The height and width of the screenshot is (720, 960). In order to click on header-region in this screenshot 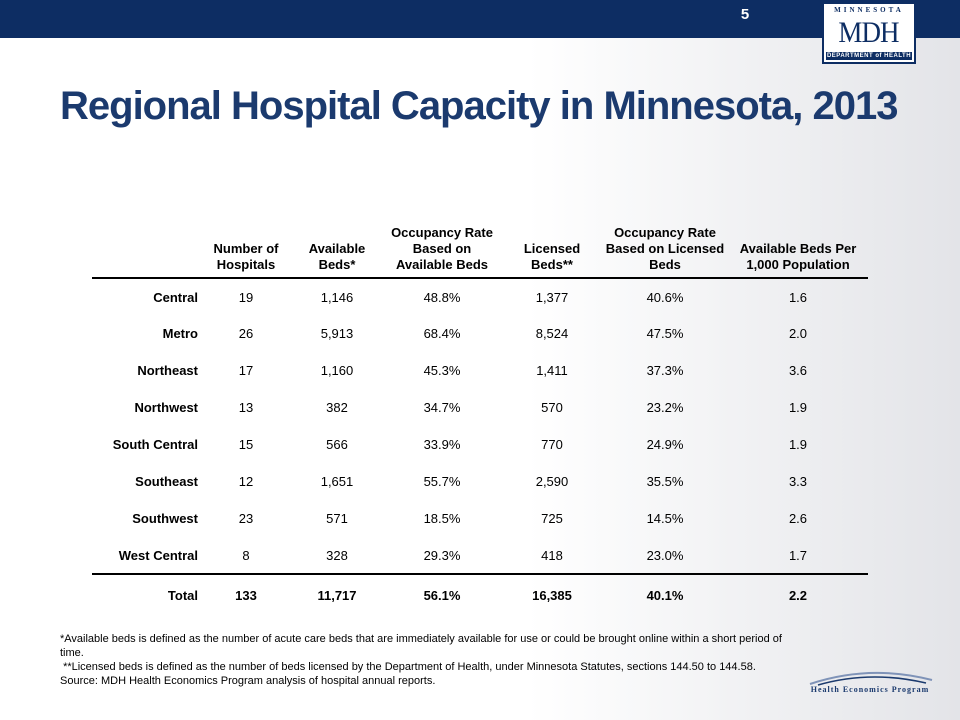, I will do `click(146, 234)`.